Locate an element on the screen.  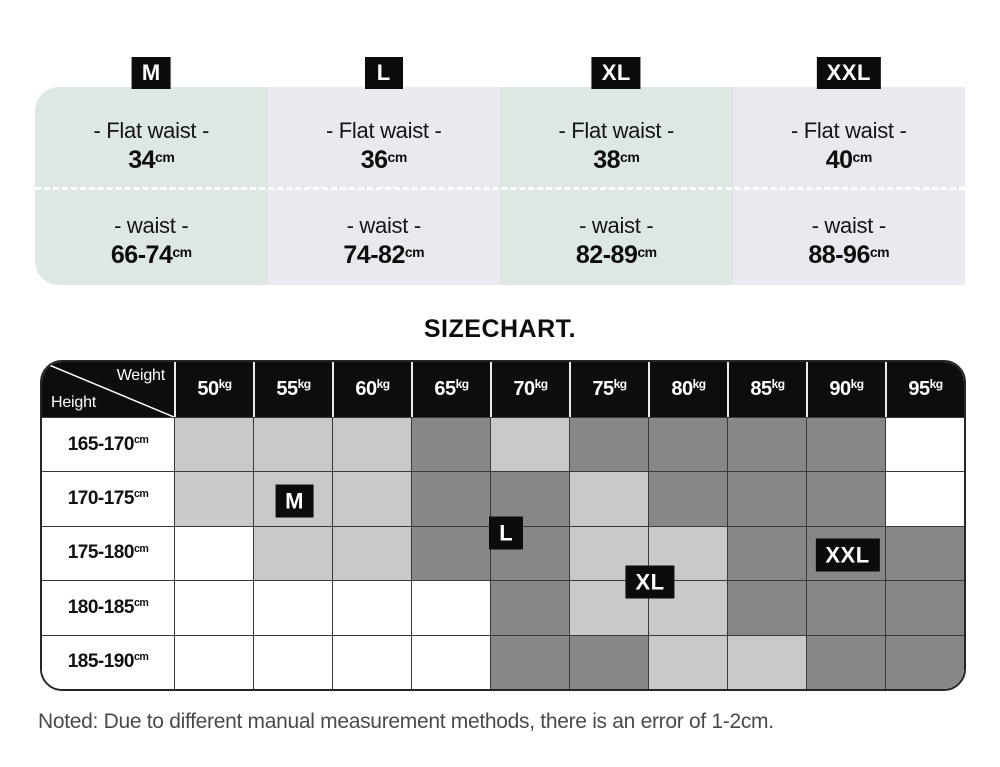
weight-header-65kg: 65 kg is located at coordinates (450, 389).